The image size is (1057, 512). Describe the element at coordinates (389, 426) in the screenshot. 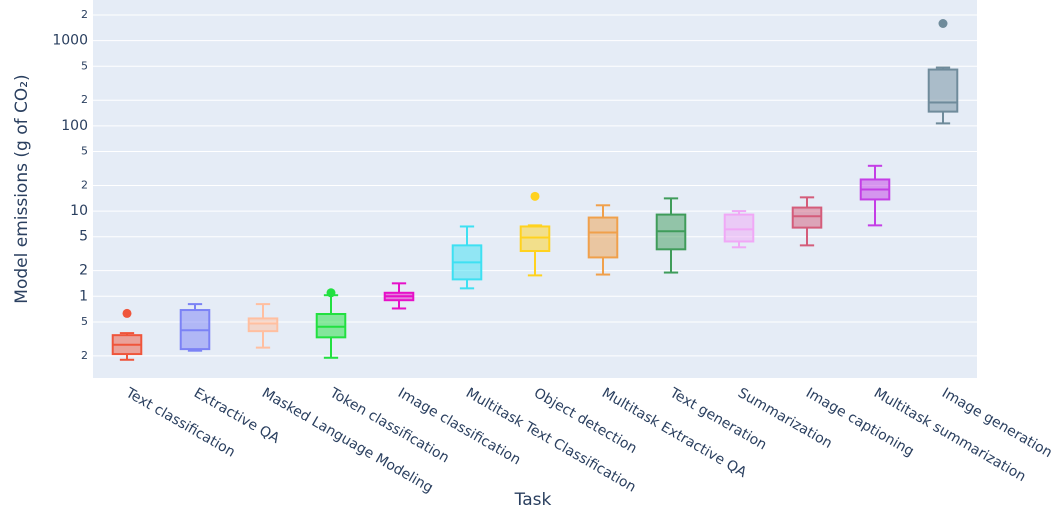

I see `x-tick-label: Token classification` at that location.